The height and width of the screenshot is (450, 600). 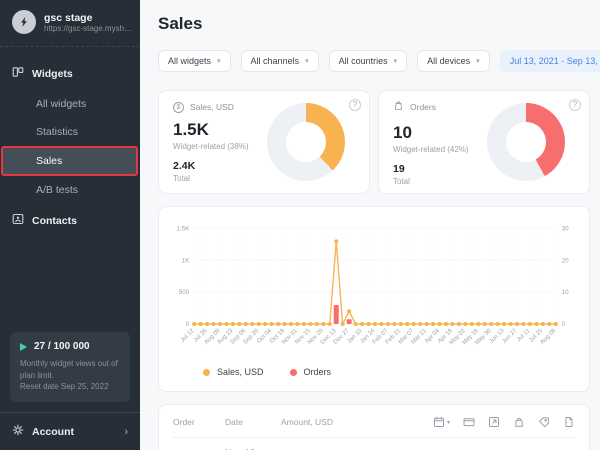 I want to click on card-icon, so click(x=469, y=422).